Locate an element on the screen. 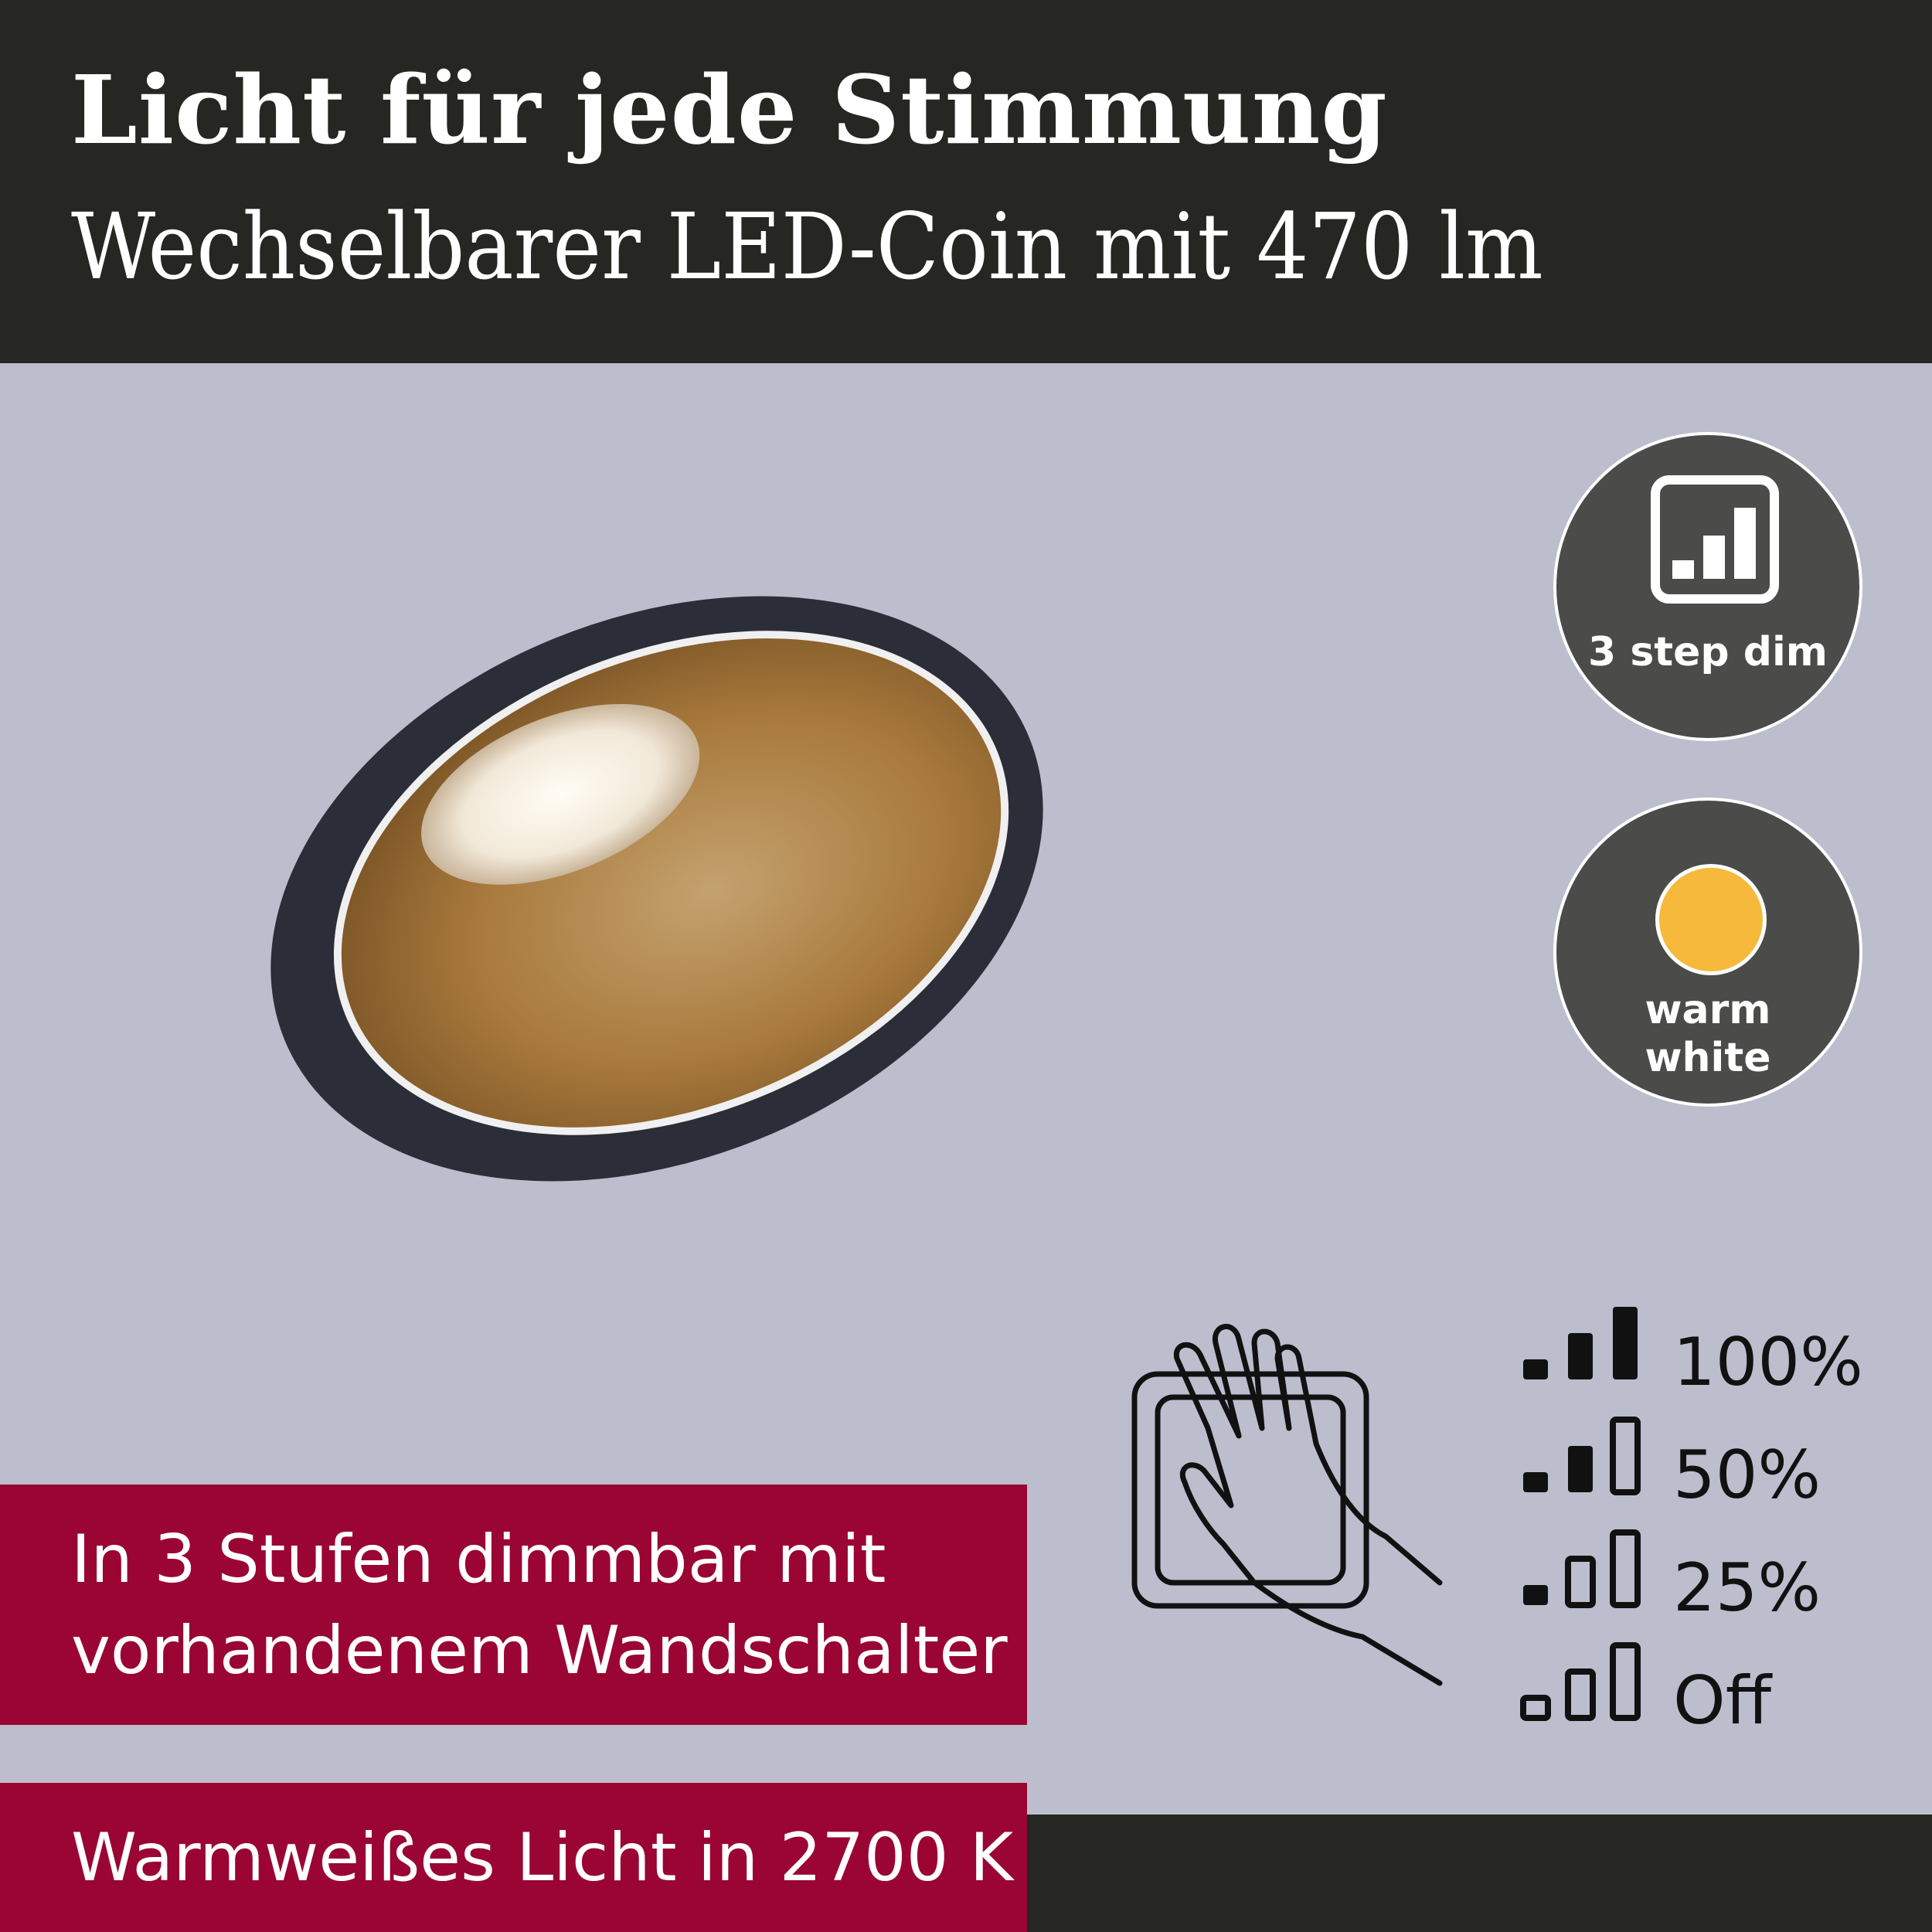  badge-warm-white: warm white is located at coordinates (1708, 953).